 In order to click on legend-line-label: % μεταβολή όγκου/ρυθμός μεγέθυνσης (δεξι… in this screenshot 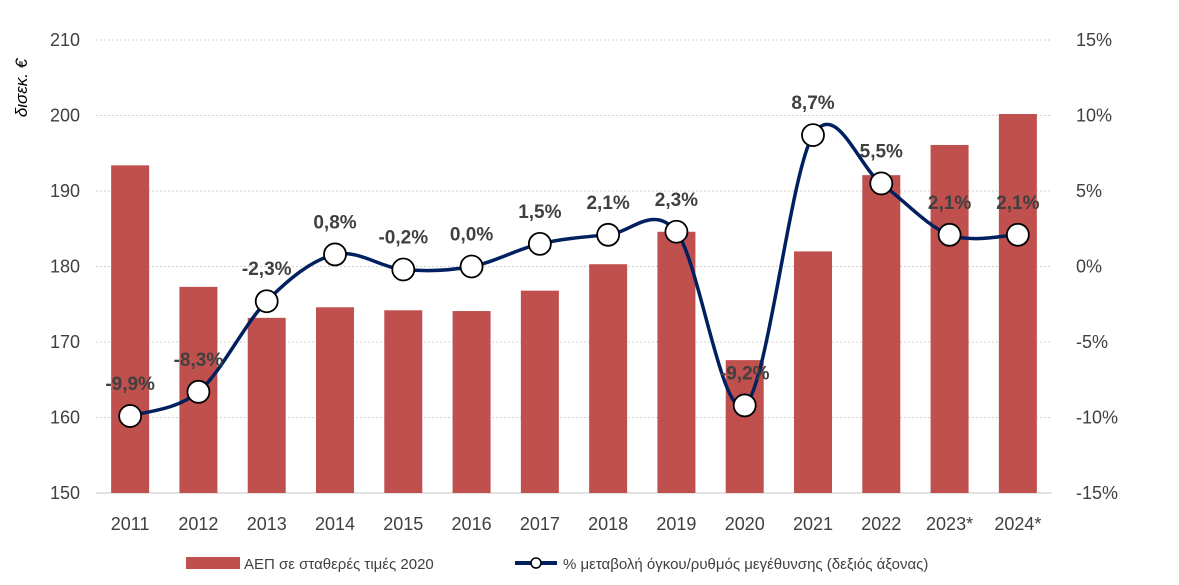, I will do `click(745, 564)`.